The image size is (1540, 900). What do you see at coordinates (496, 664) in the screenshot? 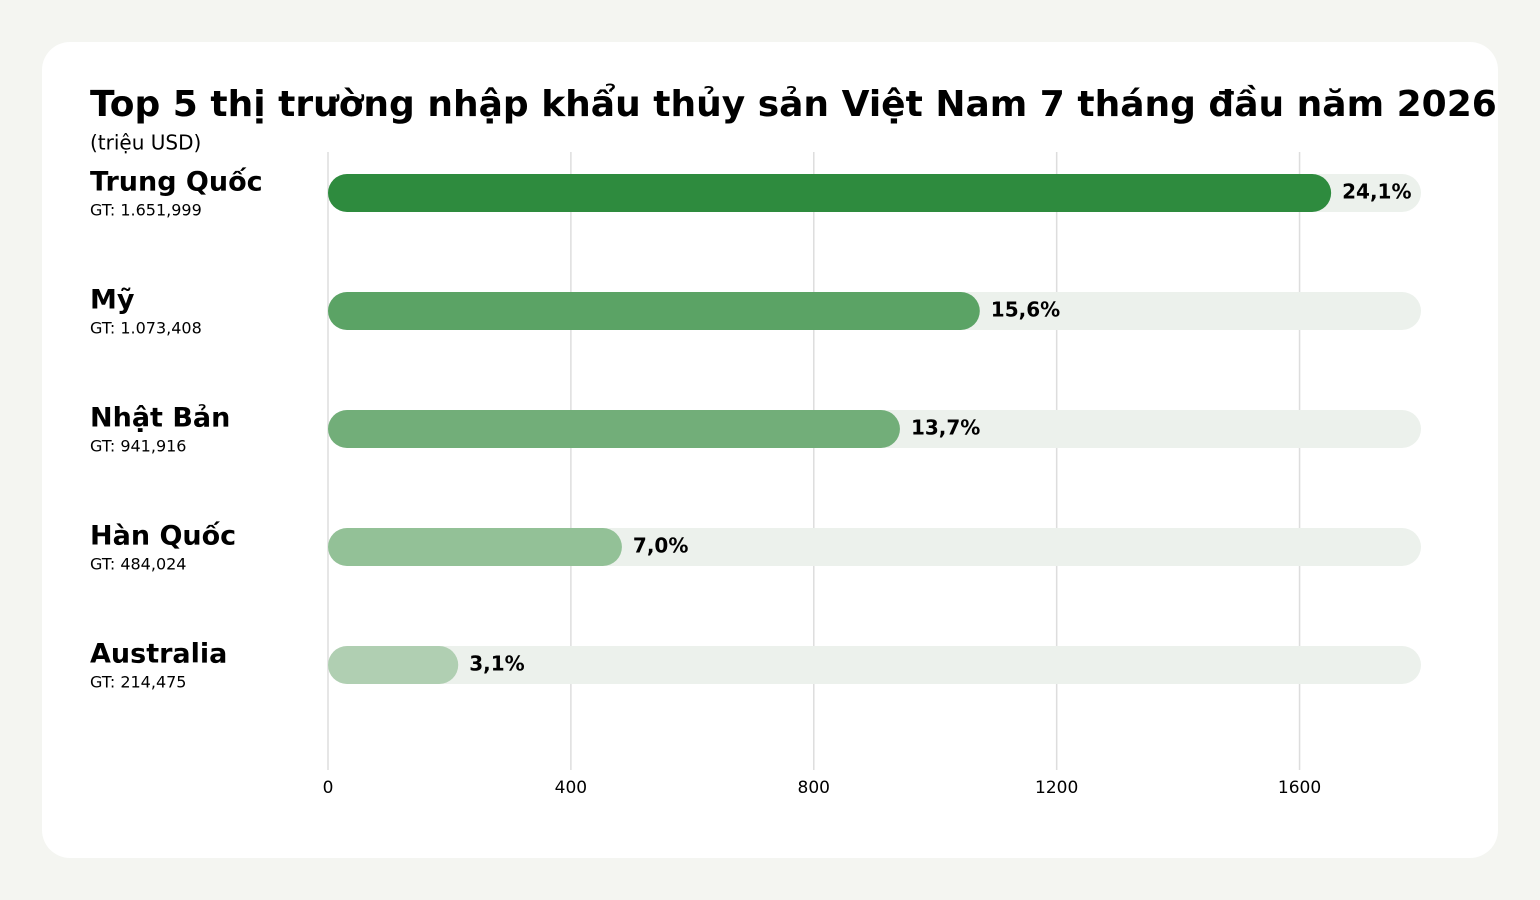
I see `share-label: 3,1%` at bounding box center [496, 664].